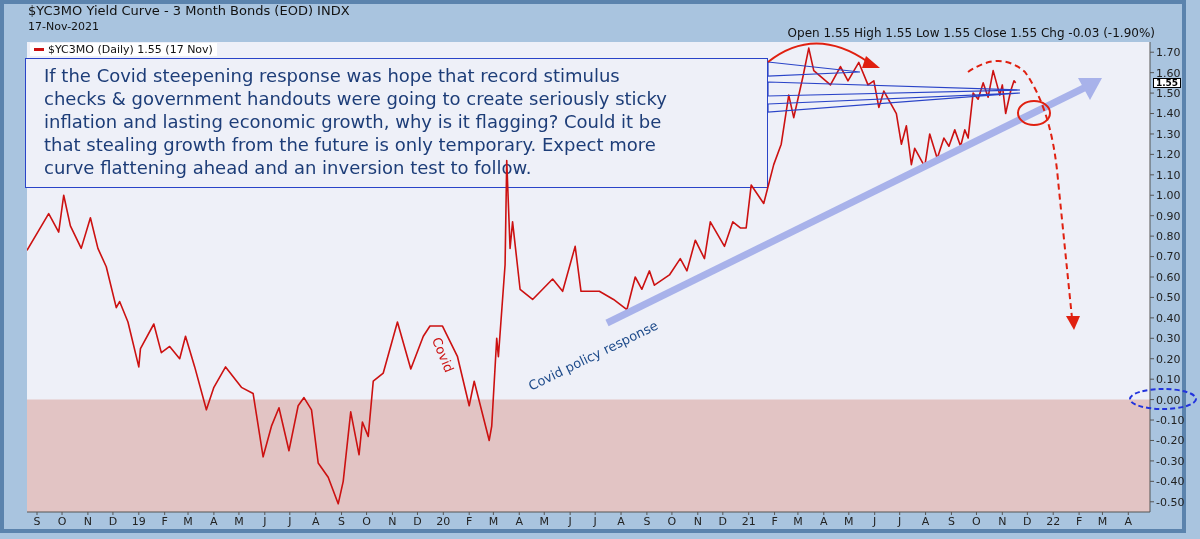 This screenshot has height=539, width=1200. I want to click on y-tick-label: 0.60, so click(1168, 277).